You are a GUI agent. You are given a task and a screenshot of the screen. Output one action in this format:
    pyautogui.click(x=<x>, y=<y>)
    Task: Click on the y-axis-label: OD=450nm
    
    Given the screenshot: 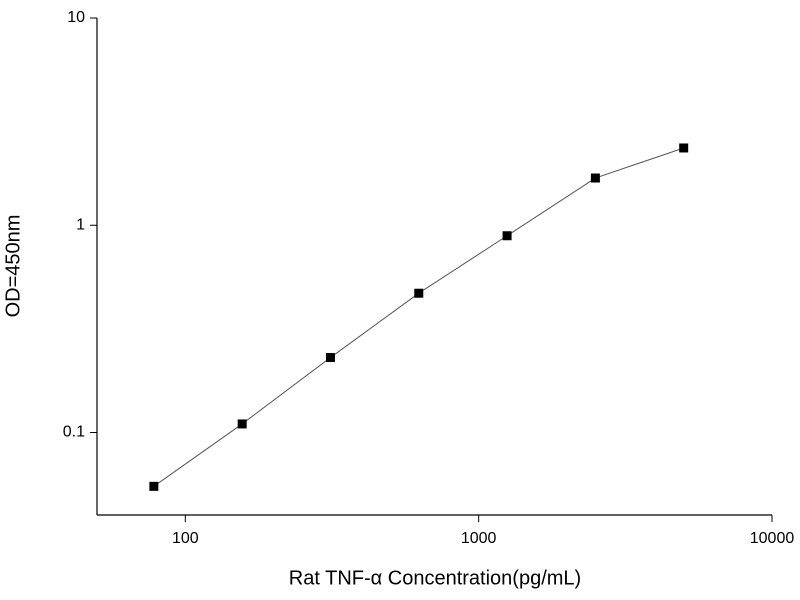 What is the action you would take?
    pyautogui.click(x=13, y=266)
    